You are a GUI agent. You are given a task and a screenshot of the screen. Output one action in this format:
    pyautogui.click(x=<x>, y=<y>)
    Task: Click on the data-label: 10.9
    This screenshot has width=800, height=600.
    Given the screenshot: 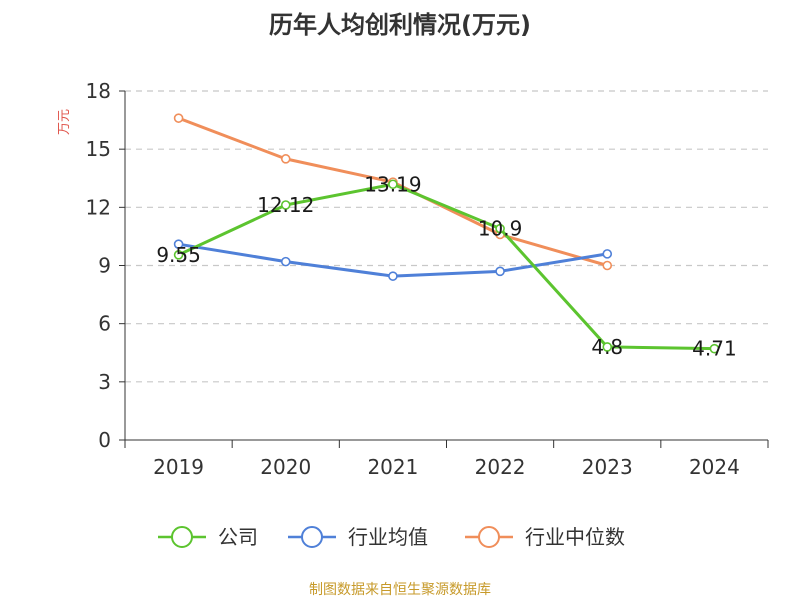 What is the action you would take?
    pyautogui.click(x=500, y=229)
    